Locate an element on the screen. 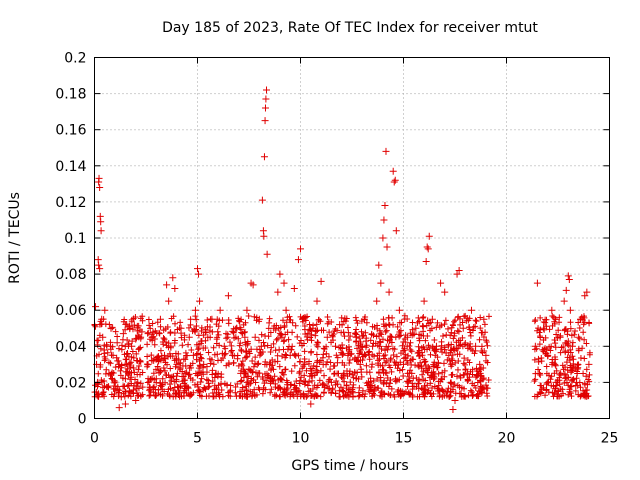  y-tick-label: 0 is located at coordinates (82, 420).